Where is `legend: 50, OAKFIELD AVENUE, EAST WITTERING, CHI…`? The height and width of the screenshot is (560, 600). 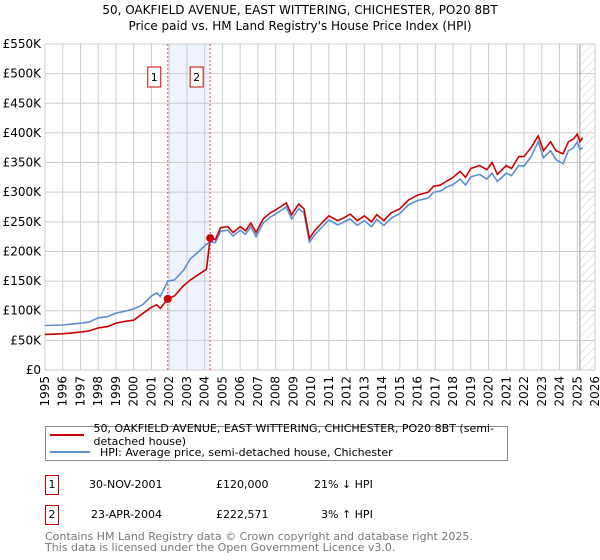 legend: 50, OAKFIELD AVENUE, EAST WITTERING, CHI… is located at coordinates (276, 441).